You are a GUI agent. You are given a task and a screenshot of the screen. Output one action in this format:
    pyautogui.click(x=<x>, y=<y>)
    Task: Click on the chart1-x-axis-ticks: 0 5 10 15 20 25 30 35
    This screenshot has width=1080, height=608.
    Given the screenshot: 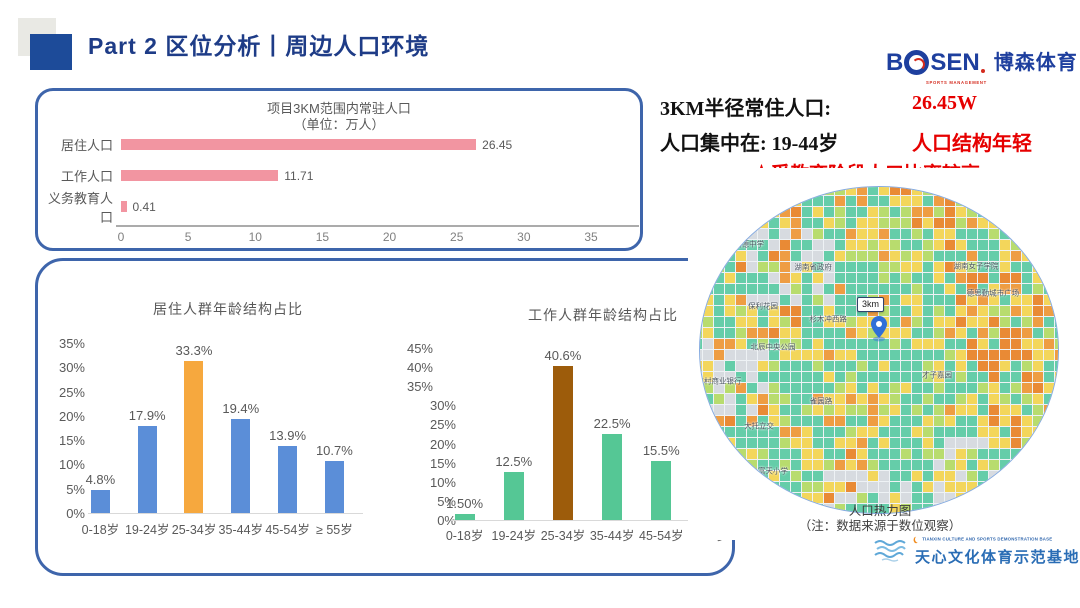 What is the action you would take?
    pyautogui.click(x=358, y=237)
    